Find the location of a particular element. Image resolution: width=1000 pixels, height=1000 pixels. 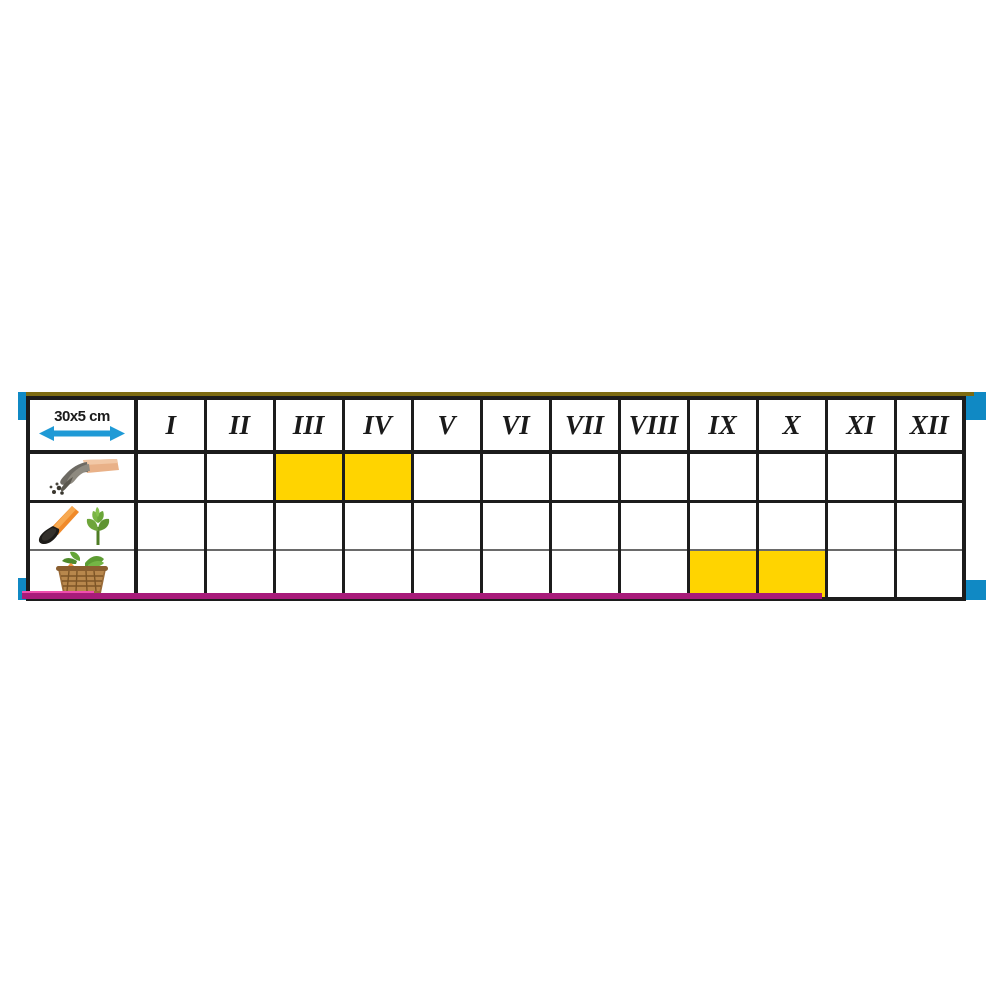

hand-sowing-seeds-icon is located at coordinates (84, 477).